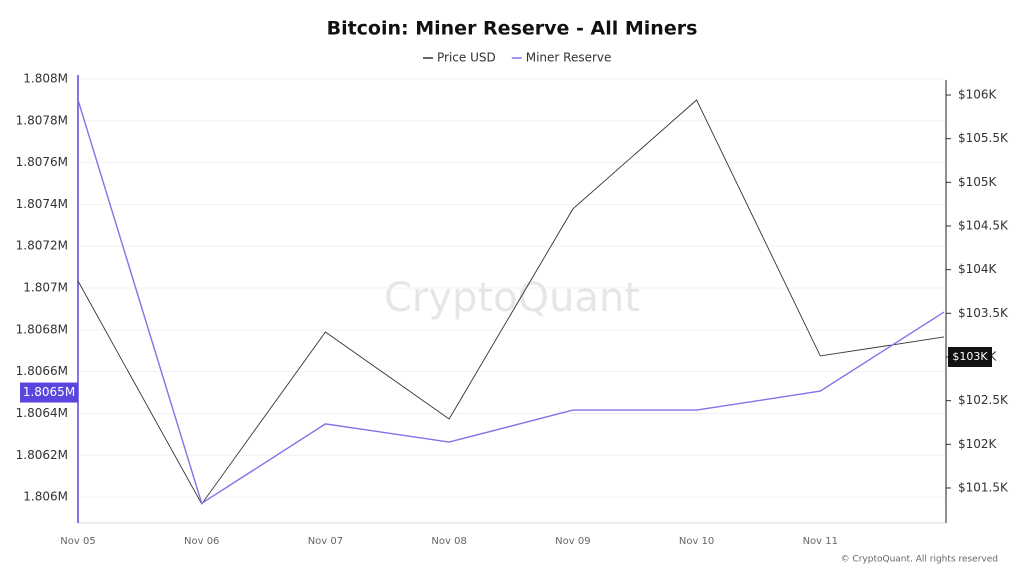  Describe the element at coordinates (42, 246) in the screenshot. I see `y-tick-label: 1.8072M` at that location.